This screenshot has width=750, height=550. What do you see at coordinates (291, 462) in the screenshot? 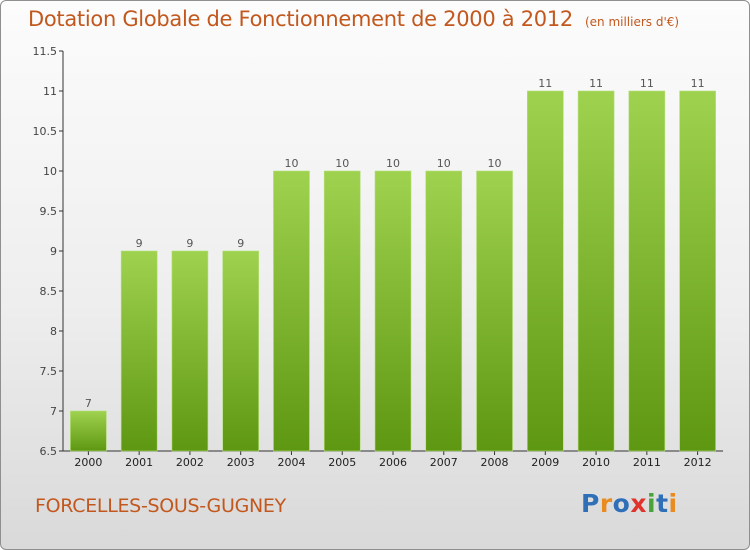
I see `x-tick-label: 2004` at bounding box center [291, 462].